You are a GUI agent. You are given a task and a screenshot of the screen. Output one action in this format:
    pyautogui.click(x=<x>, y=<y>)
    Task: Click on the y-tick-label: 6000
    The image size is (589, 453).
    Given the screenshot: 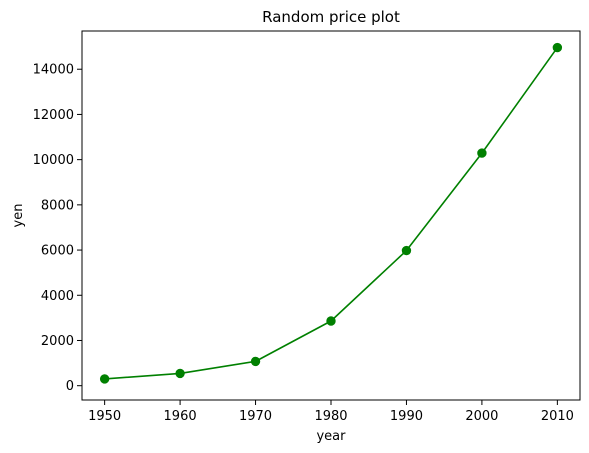 What is the action you would take?
    pyautogui.click(x=57, y=251)
    